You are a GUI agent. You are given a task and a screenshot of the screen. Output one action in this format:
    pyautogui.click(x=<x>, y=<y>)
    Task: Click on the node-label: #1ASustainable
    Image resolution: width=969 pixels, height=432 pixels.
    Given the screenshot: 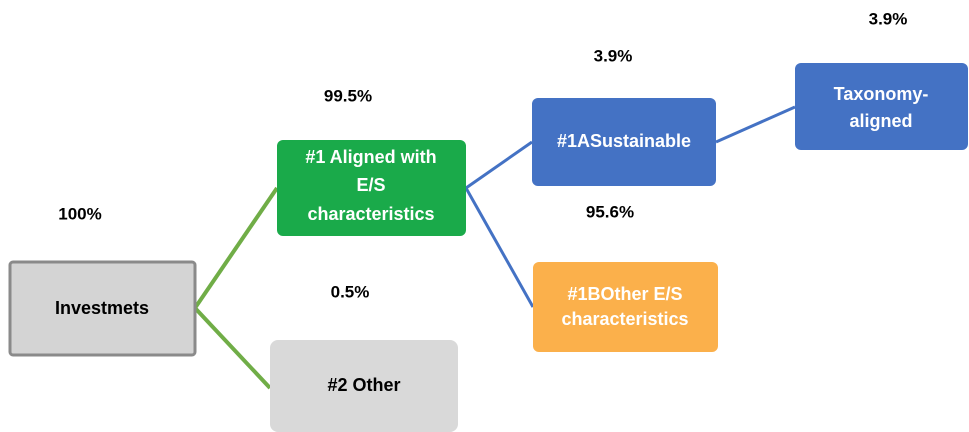 What is the action you would take?
    pyautogui.click(x=624, y=141)
    